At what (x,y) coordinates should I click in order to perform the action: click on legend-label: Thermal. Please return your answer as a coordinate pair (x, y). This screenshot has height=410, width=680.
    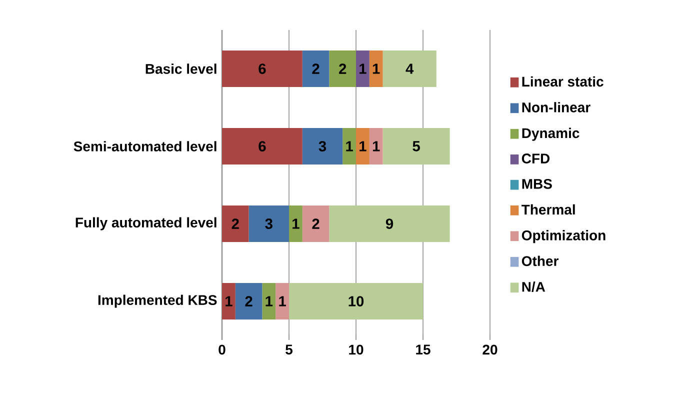
    Looking at the image, I should click on (548, 209).